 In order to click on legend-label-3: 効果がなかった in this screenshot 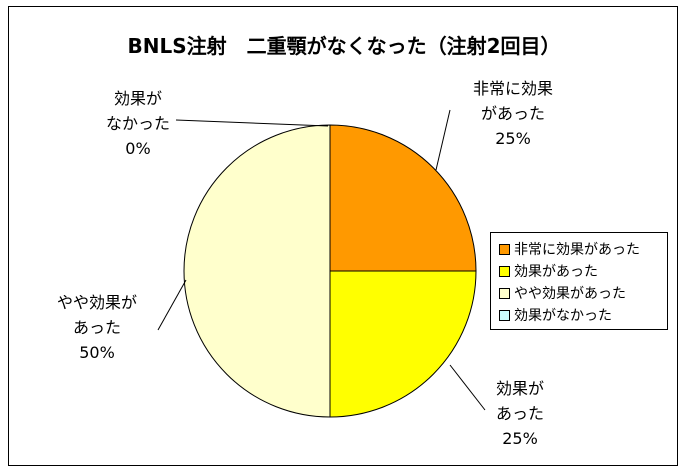, I will do `click(563, 316)`.